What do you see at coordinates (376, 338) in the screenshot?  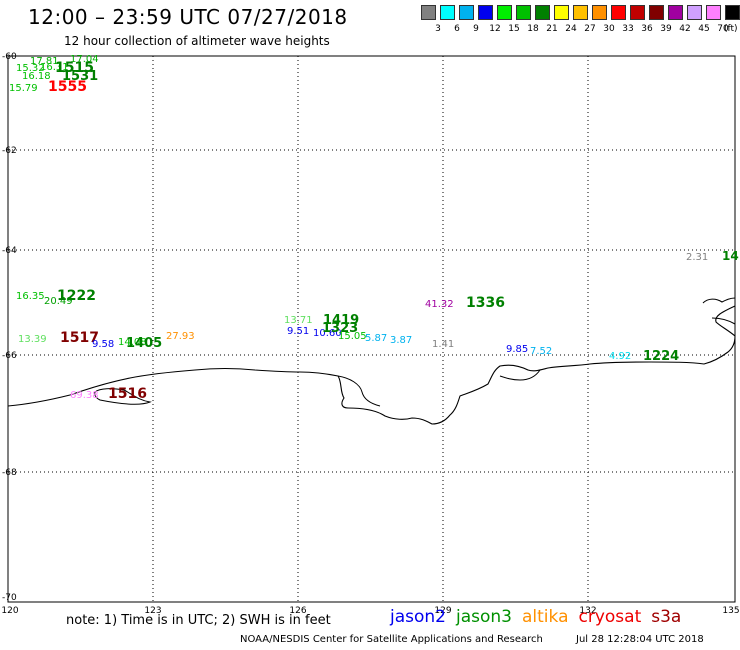 I see `observation-label: 5.87` at bounding box center [376, 338].